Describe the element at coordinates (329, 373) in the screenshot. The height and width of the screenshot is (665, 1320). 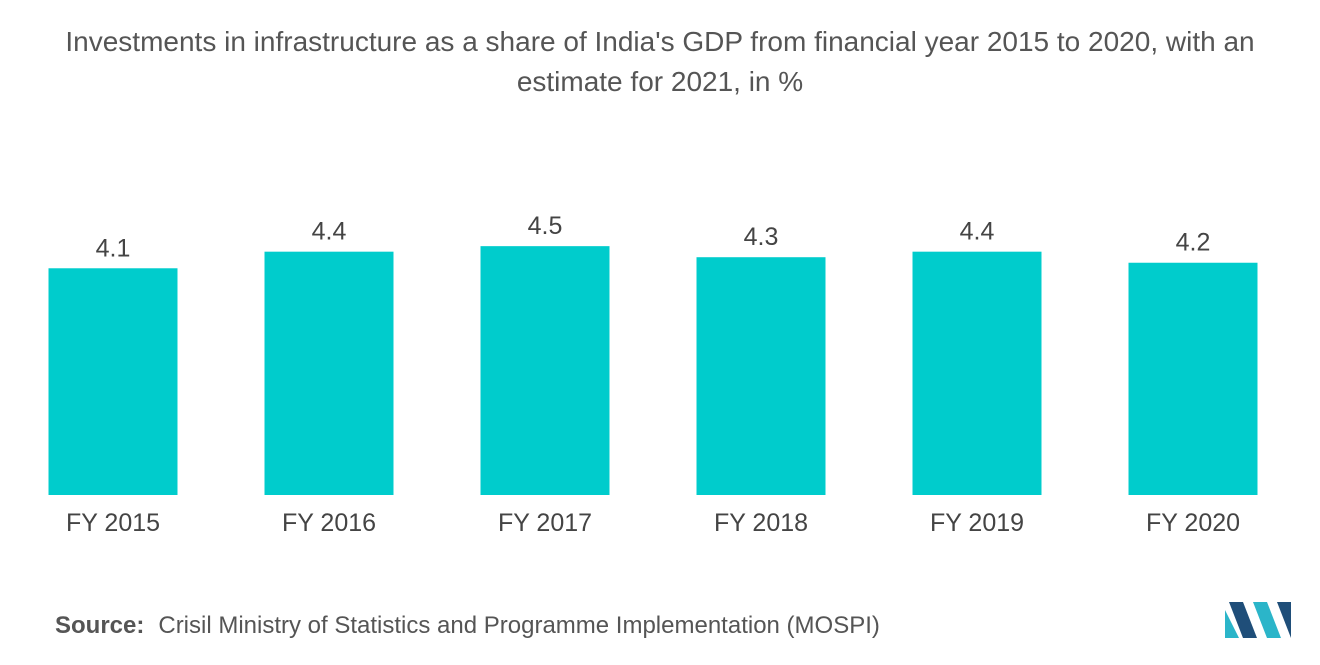
I see `bar-fy-2016` at that location.